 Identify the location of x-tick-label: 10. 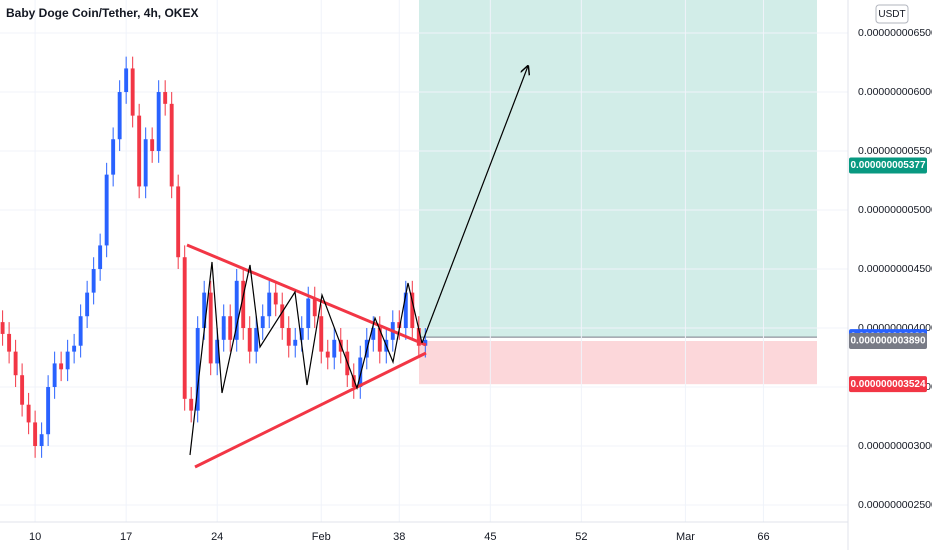
(35, 537).